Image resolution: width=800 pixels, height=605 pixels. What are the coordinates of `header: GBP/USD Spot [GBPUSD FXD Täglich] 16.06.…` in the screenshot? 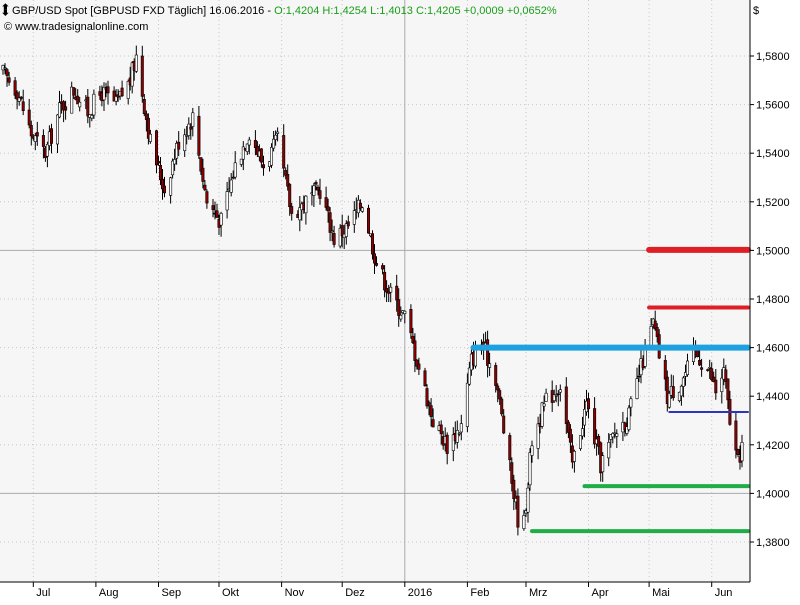 It's located at (380, 18).